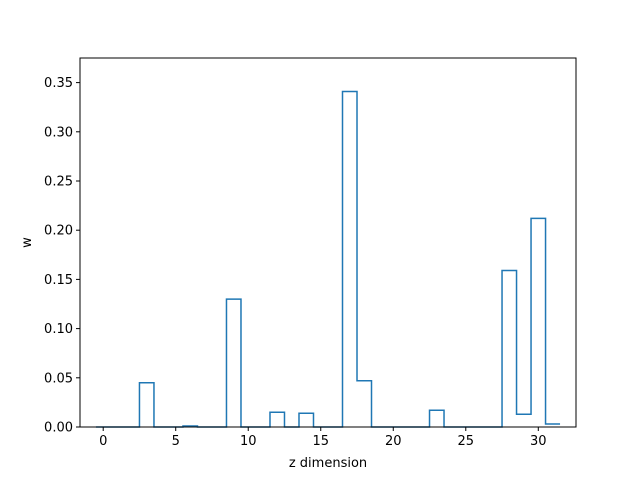 The image size is (640, 480). I want to click on x-tick-label: 15, so click(320, 441).